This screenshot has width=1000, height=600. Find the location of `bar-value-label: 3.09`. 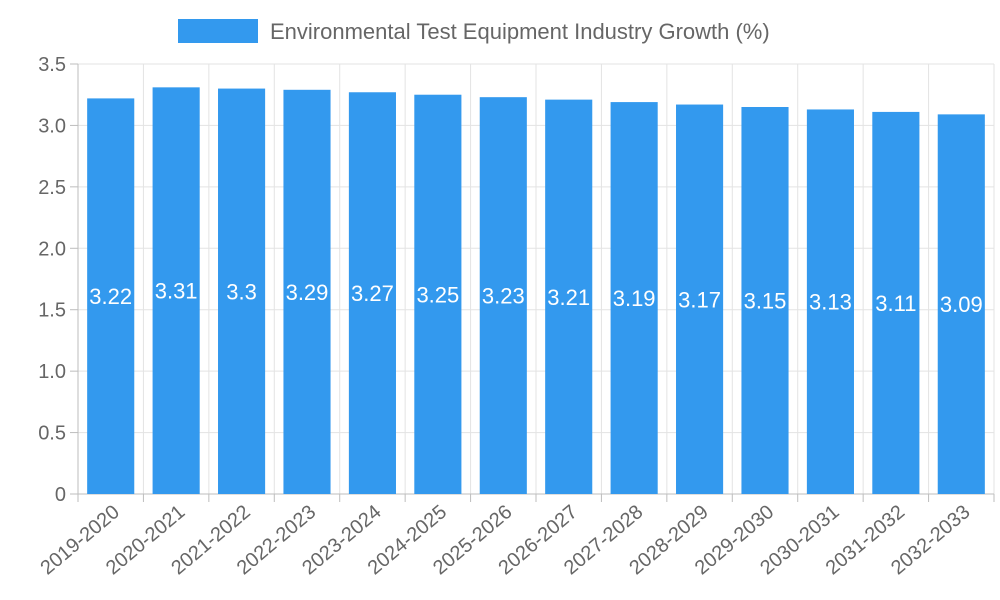

bar-value-label: 3.09 is located at coordinates (961, 304).